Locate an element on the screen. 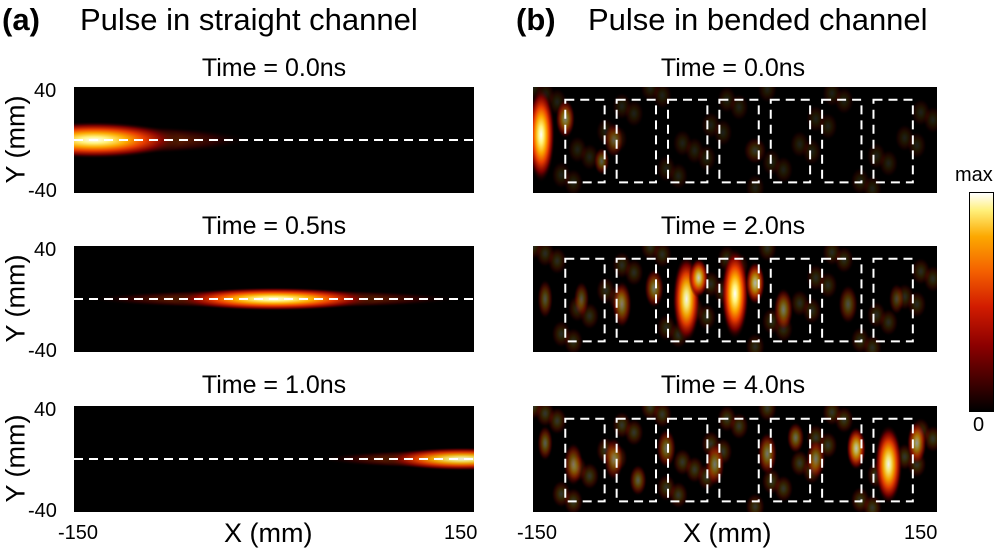 This screenshot has width=997, height=552. panel-b-x-tick-right: 150 is located at coordinates (921, 533).